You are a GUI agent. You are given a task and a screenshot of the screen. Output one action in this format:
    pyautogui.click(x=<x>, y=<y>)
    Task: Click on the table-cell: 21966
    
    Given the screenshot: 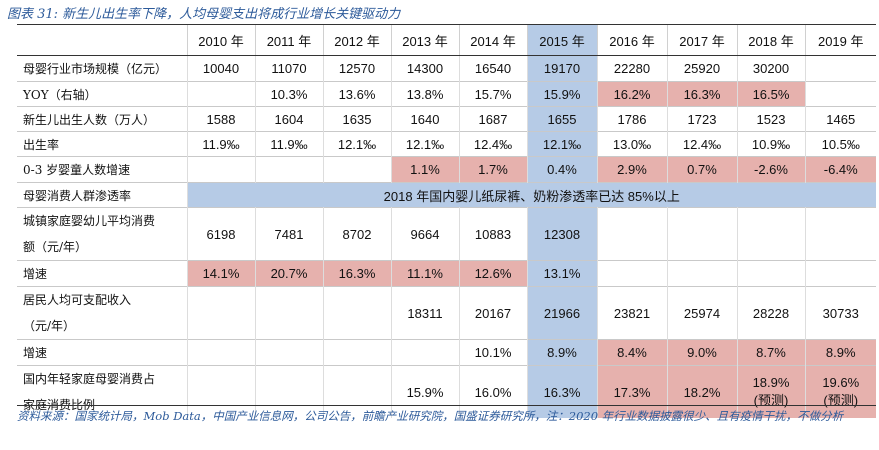 What is the action you would take?
    pyautogui.click(x=561, y=313)
    